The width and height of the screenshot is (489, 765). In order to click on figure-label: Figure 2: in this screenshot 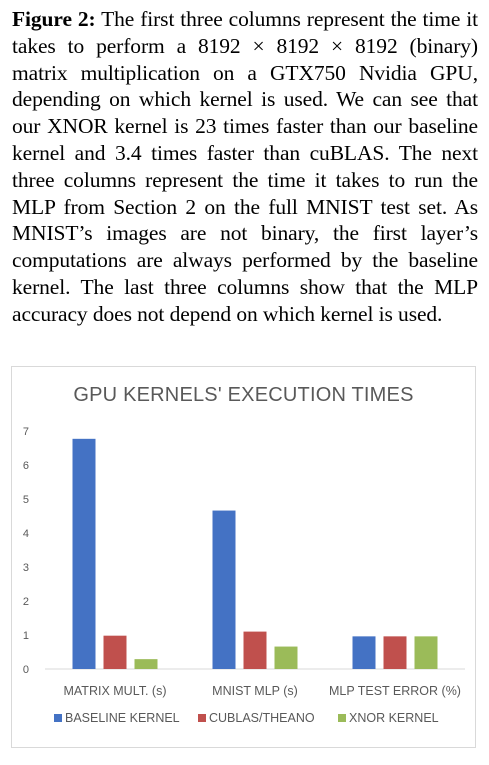, I will do `click(54, 19)`.